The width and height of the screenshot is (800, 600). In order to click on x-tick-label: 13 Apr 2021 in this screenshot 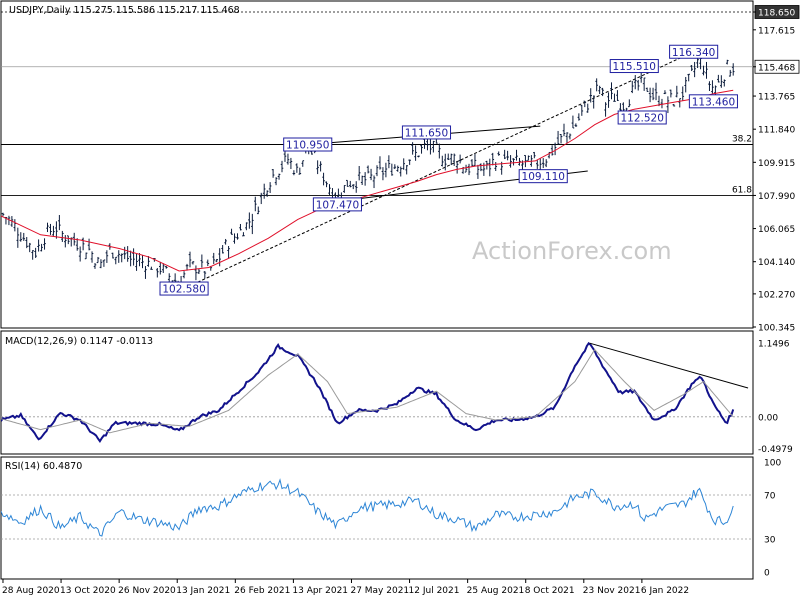, I will do `click(320, 591)`.